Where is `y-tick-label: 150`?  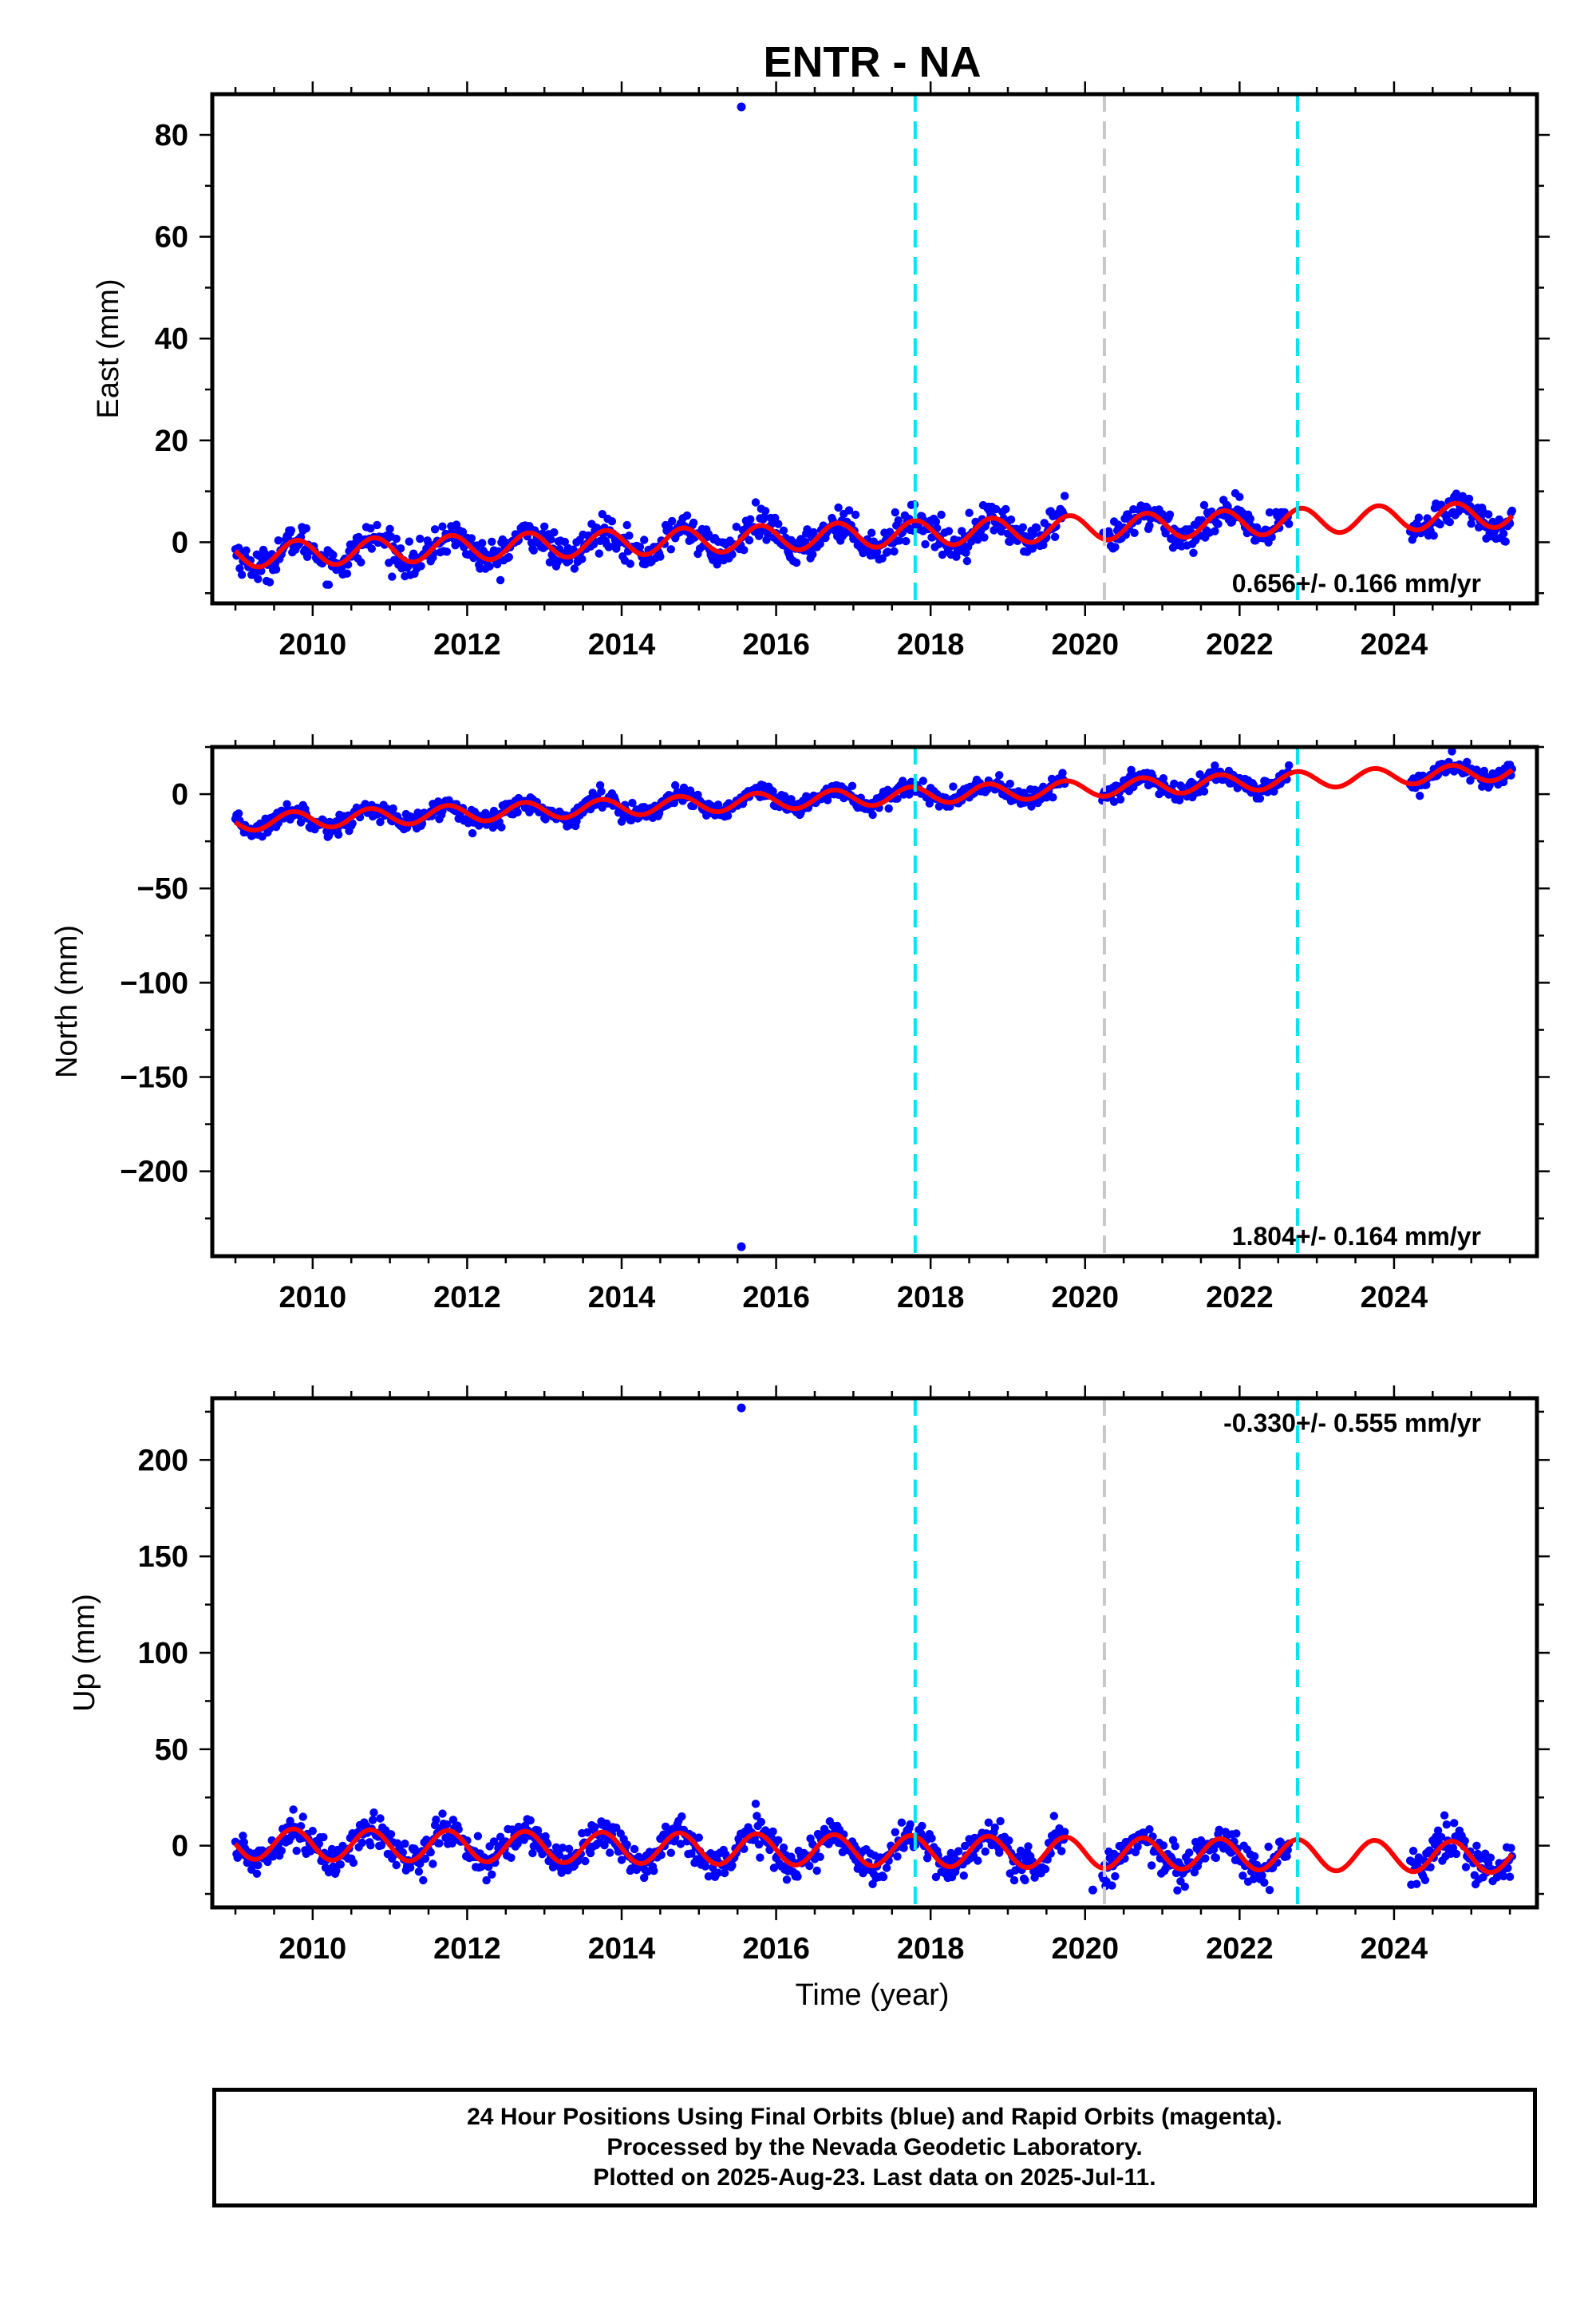
y-tick-label: 150 is located at coordinates (163, 1557).